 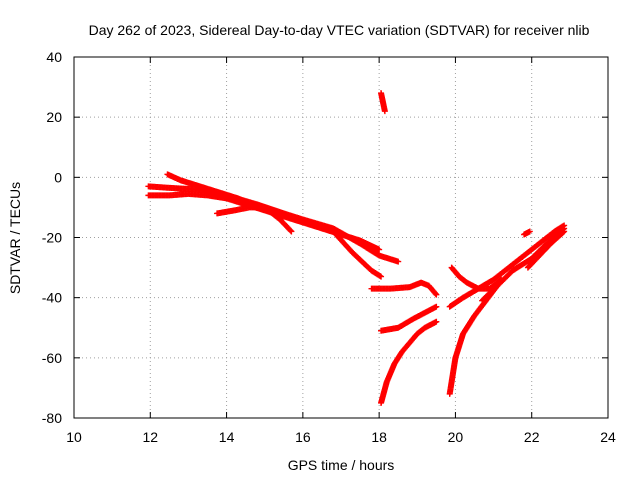 I want to click on x-tick-label: 14, so click(x=227, y=437).